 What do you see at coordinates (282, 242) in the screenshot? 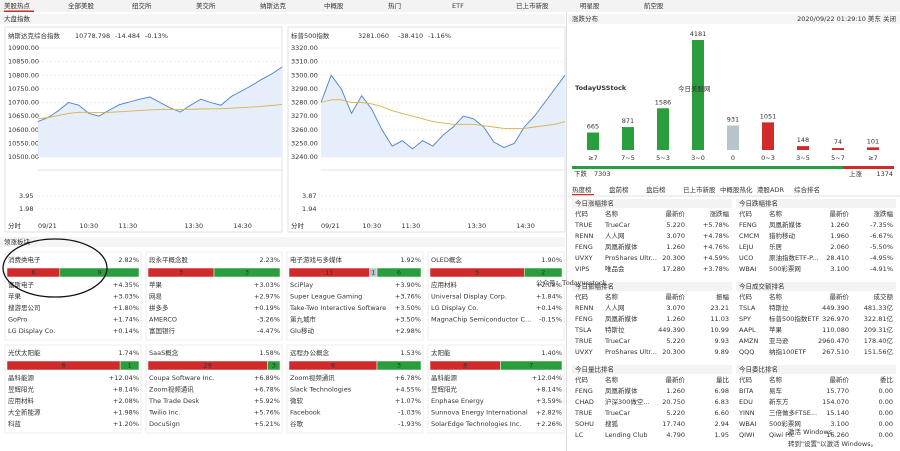
I see `panel-header` at bounding box center [282, 242].